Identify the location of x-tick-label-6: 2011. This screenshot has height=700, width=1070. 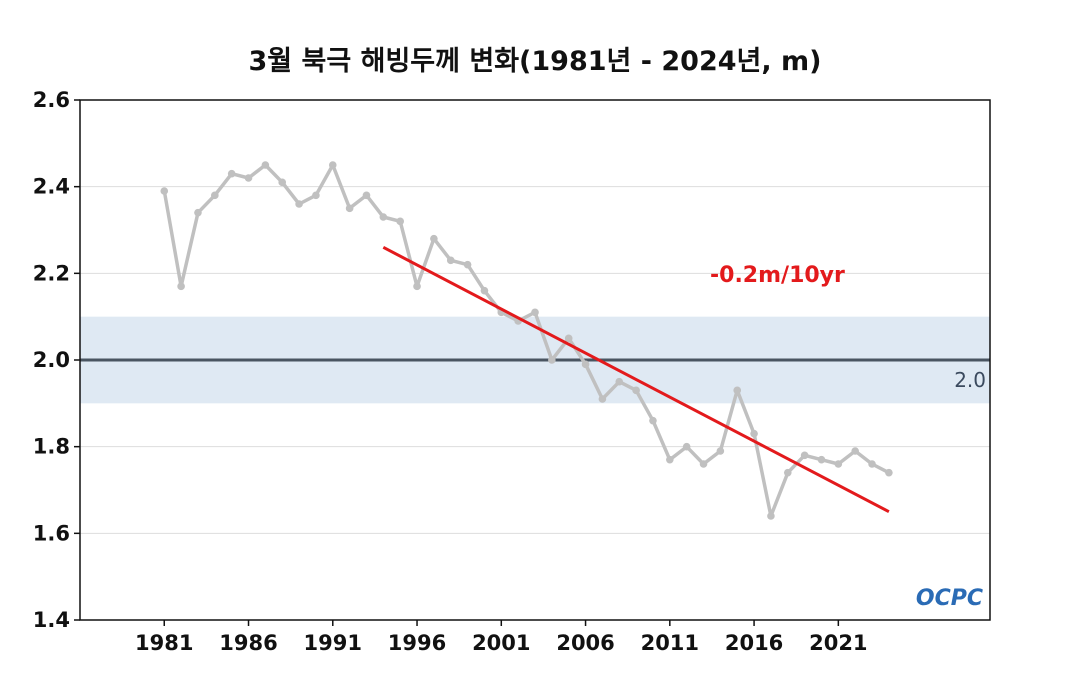
(670, 643).